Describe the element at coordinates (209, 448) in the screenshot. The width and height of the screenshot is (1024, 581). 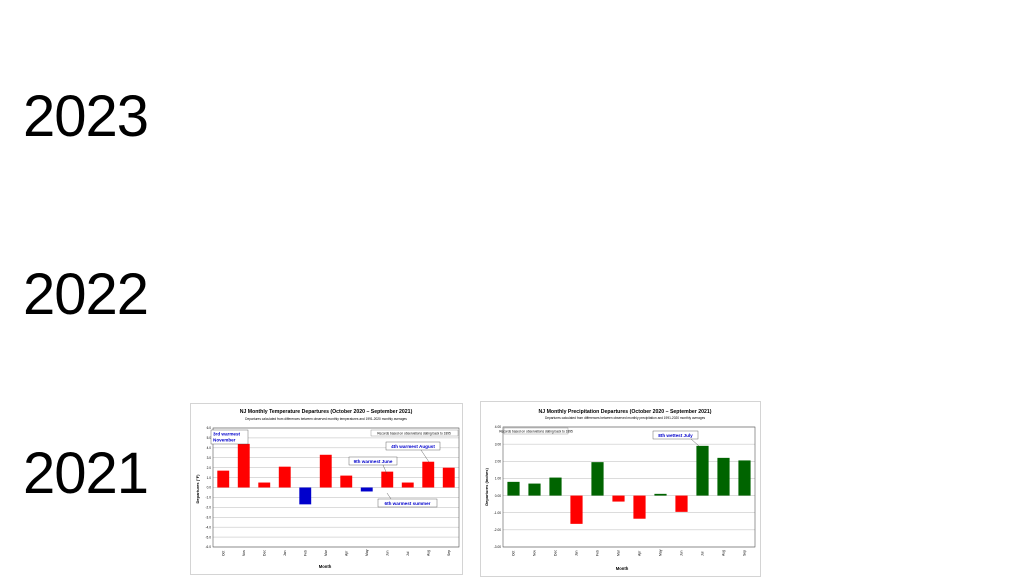
I see `y-tick-label: 4.0` at that location.